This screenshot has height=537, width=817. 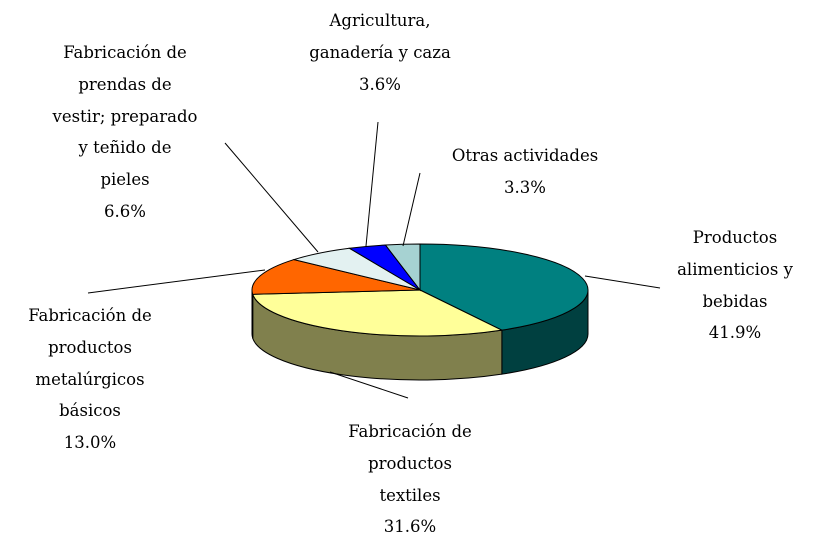 What do you see at coordinates (380, 36) in the screenshot?
I see `category-label: Agricultura, ganadería y caza` at bounding box center [380, 36].